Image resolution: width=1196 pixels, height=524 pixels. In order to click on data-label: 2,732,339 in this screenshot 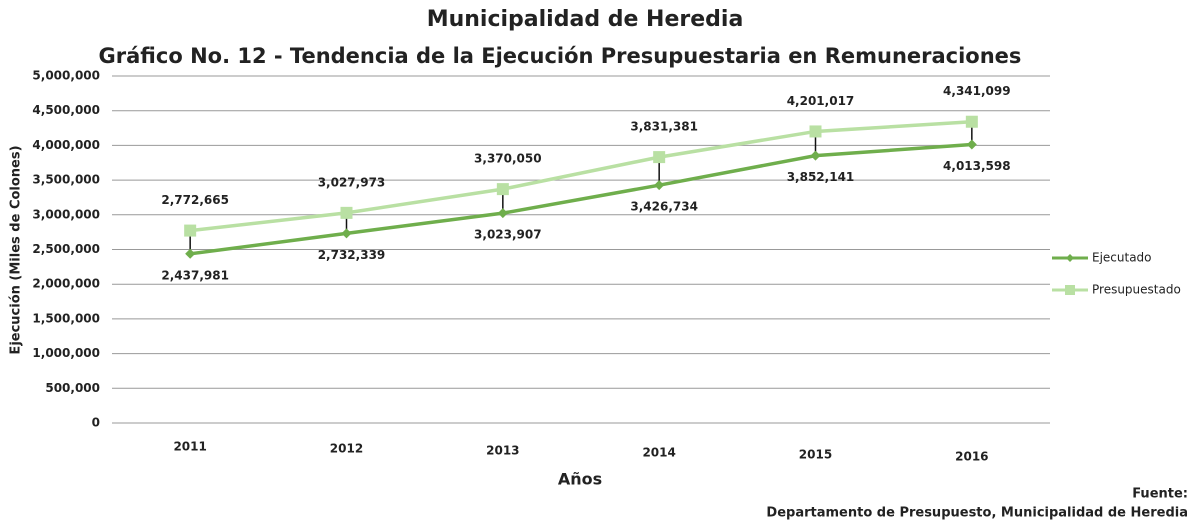, I will do `click(352, 255)`.